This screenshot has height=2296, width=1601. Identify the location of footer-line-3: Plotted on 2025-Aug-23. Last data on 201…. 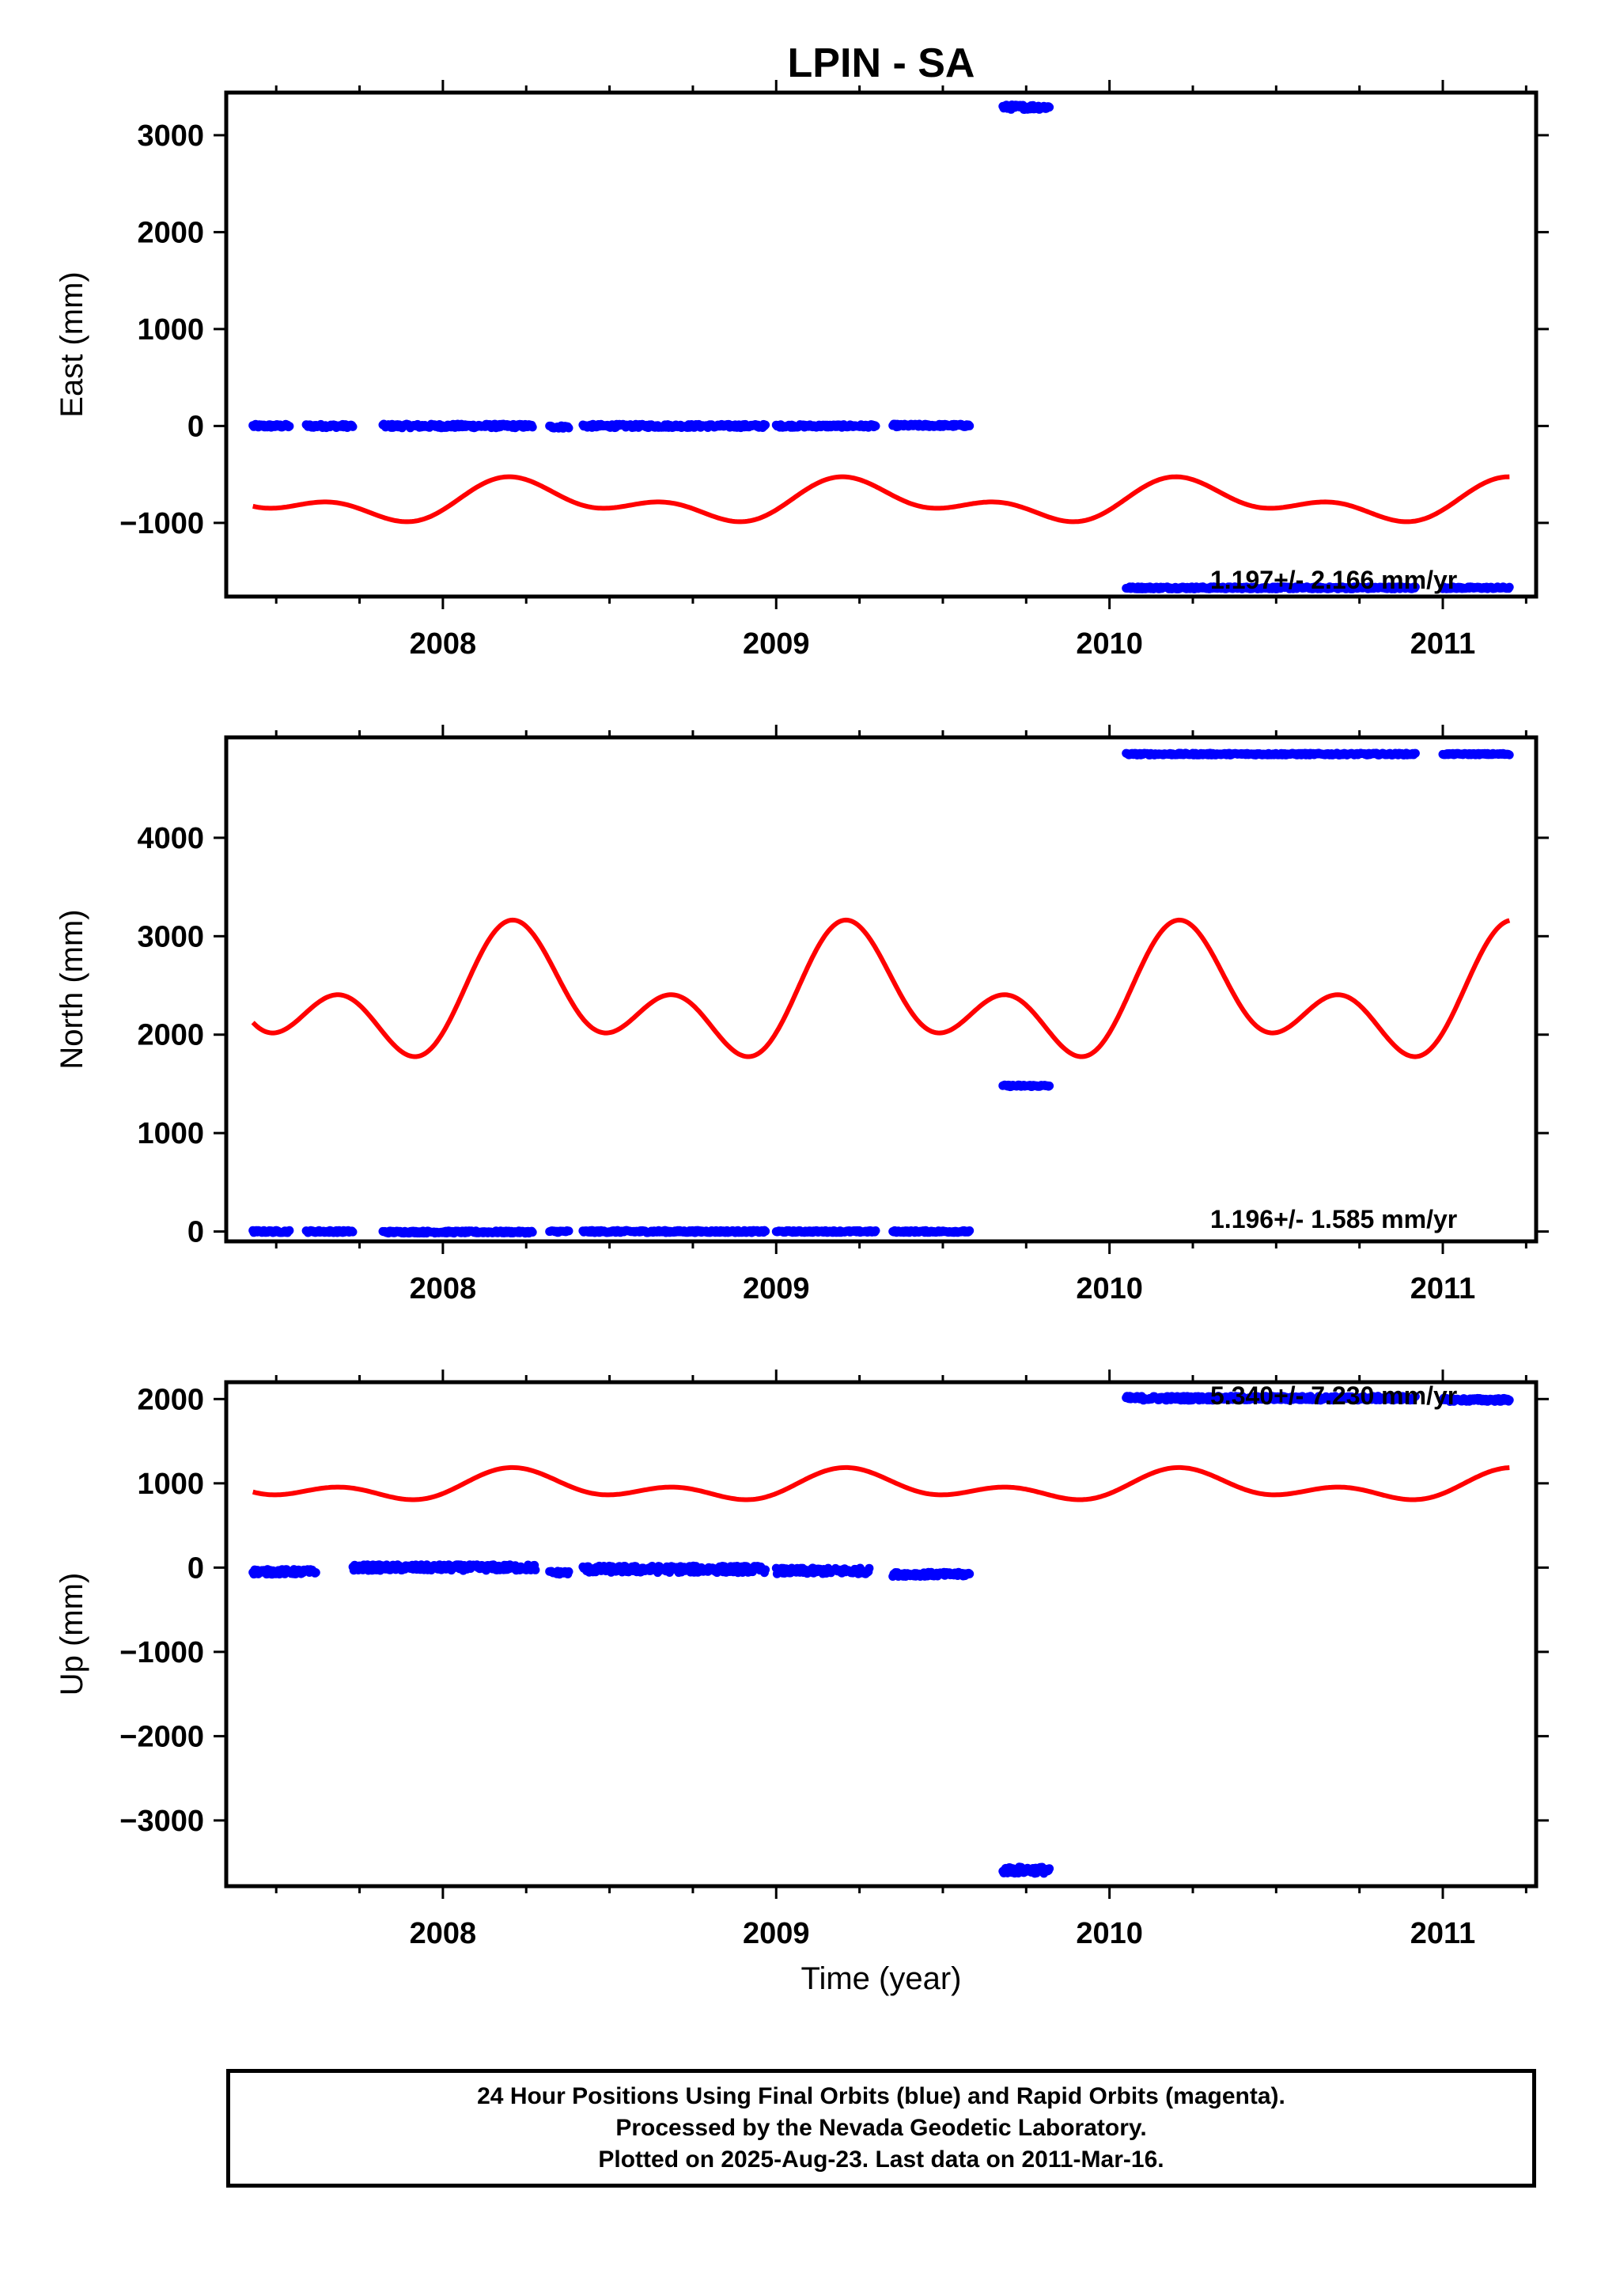
(881, 2159).